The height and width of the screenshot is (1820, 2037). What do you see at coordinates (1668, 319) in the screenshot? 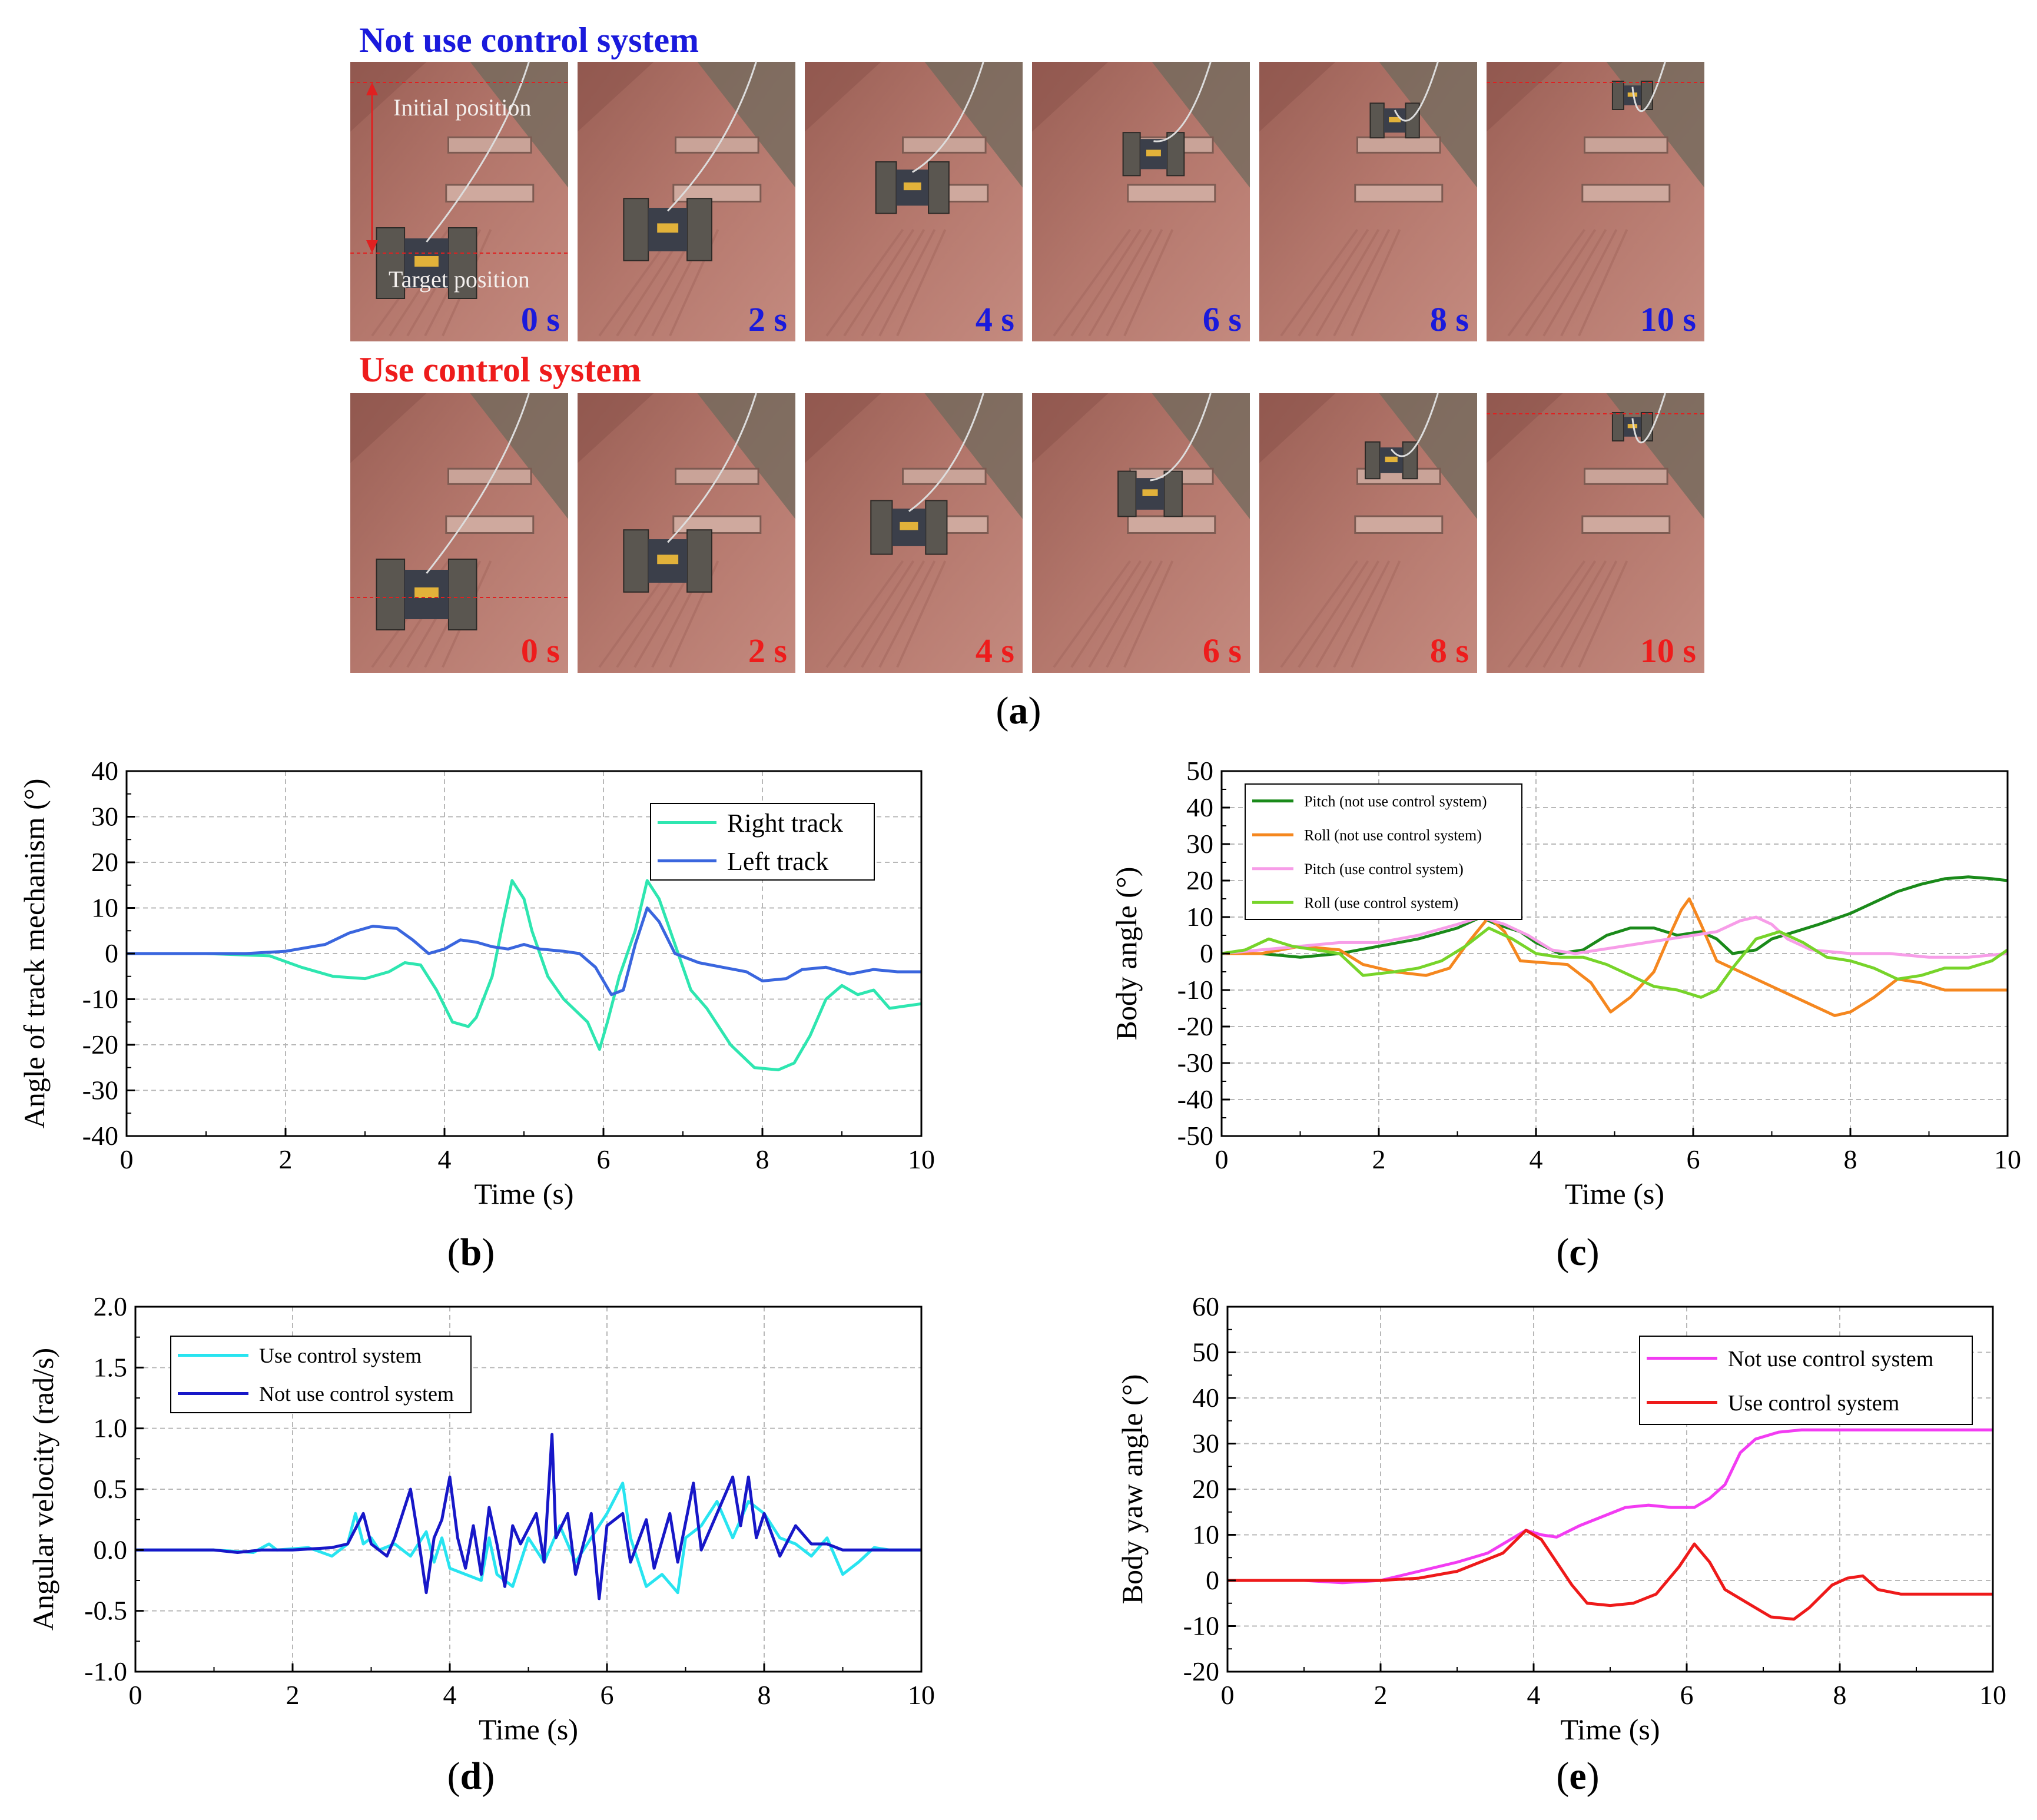
I see `time-label-not-use-5: 10 s` at bounding box center [1668, 319].